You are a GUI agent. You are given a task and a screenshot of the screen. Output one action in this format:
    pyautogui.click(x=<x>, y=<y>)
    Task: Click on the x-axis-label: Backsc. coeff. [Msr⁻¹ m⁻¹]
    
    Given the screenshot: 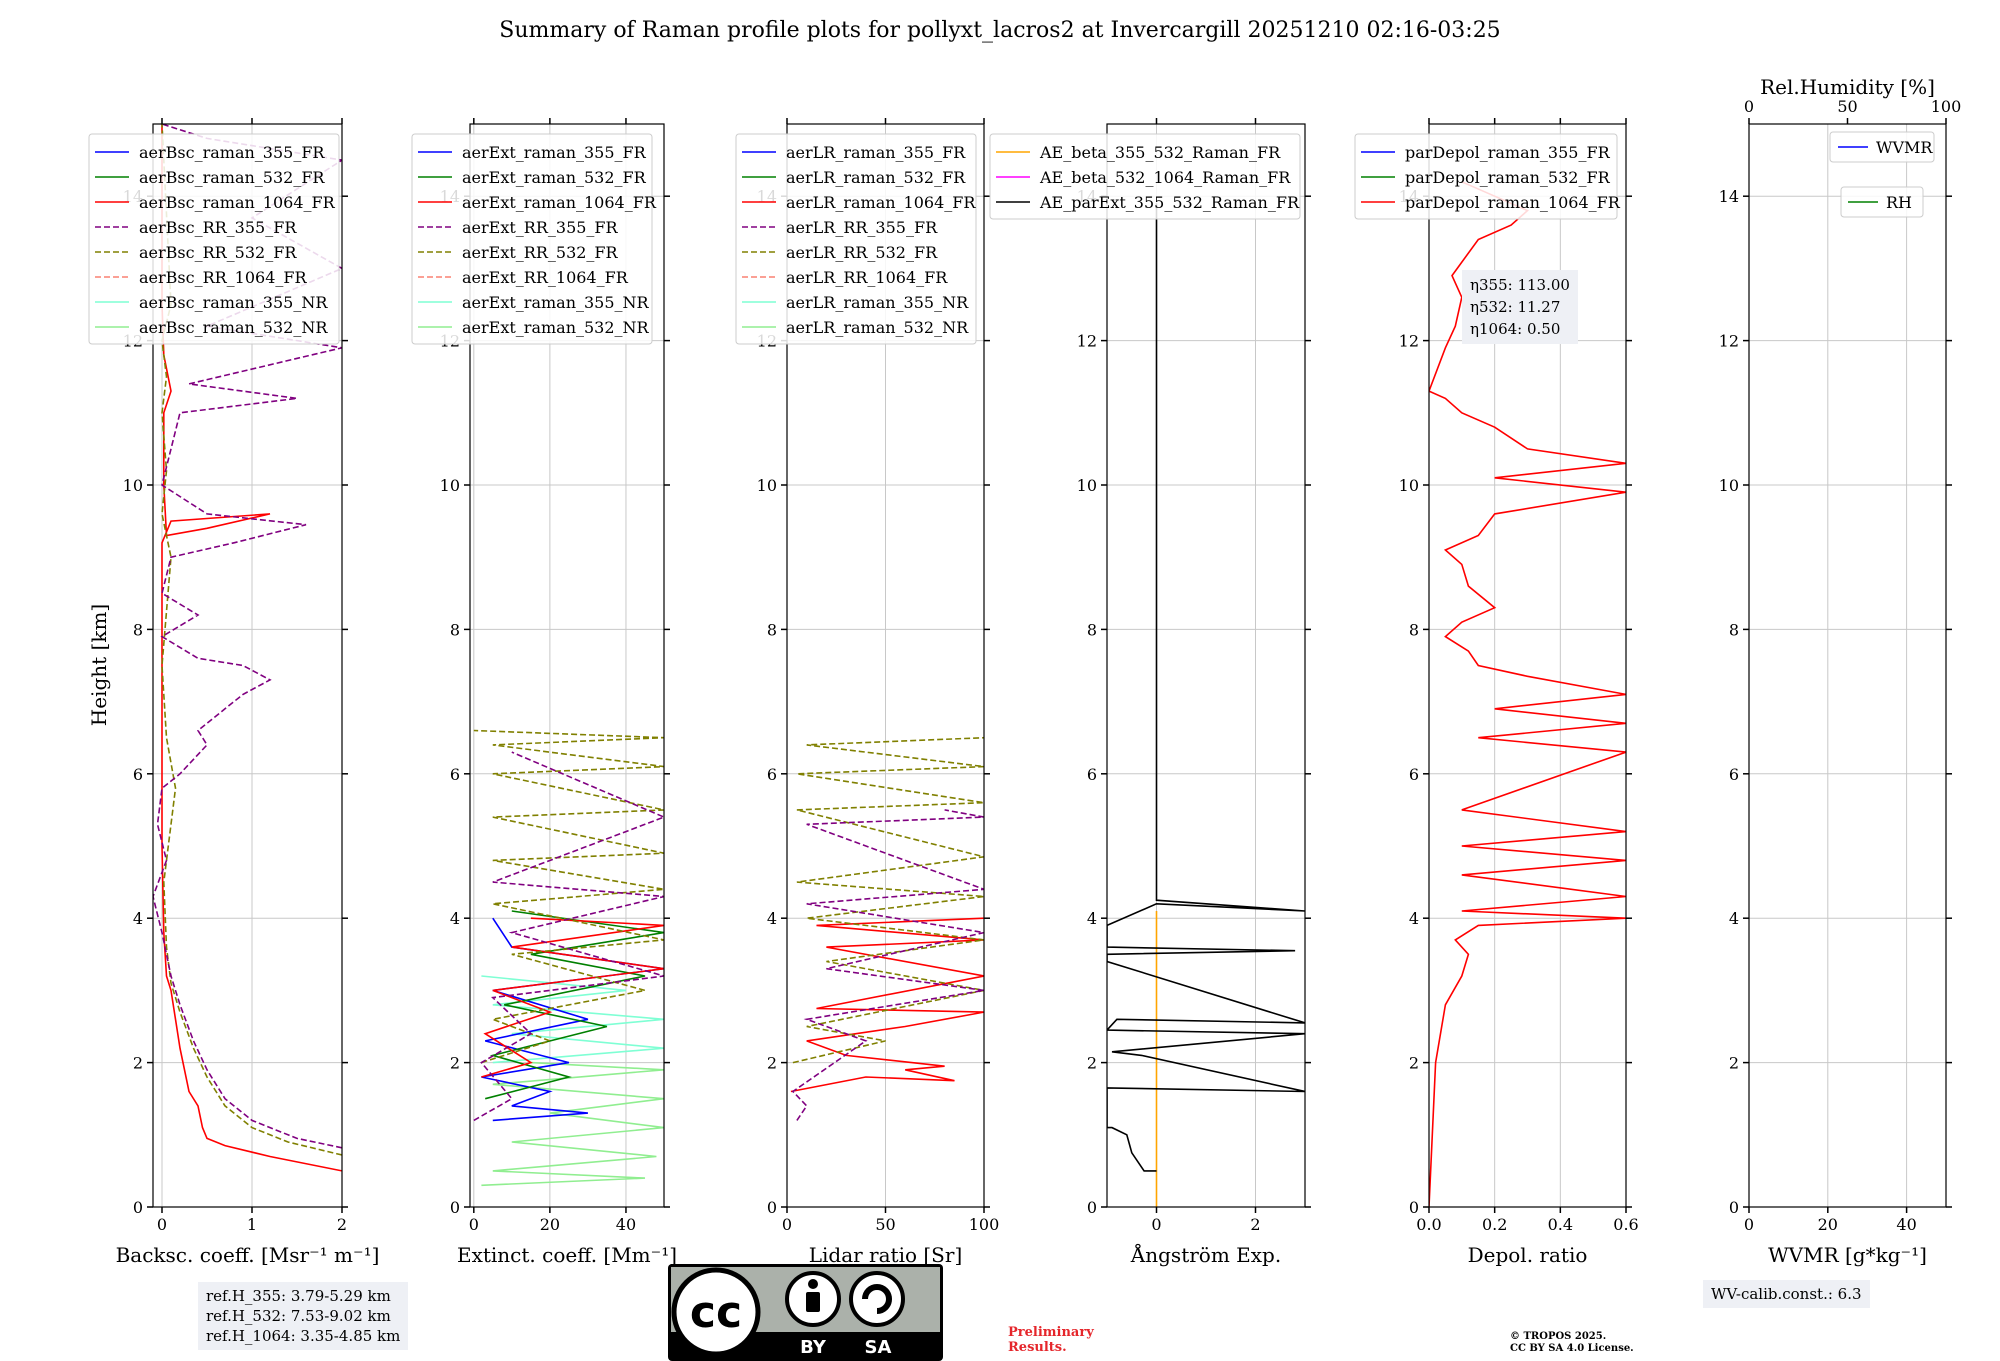 What is the action you would take?
    pyautogui.click(x=248, y=1255)
    